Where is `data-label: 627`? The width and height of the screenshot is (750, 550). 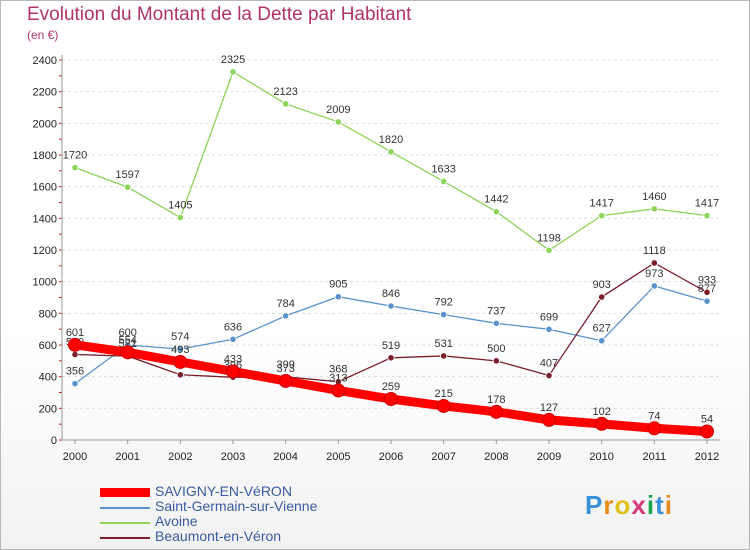
data-label: 627 is located at coordinates (601, 329).